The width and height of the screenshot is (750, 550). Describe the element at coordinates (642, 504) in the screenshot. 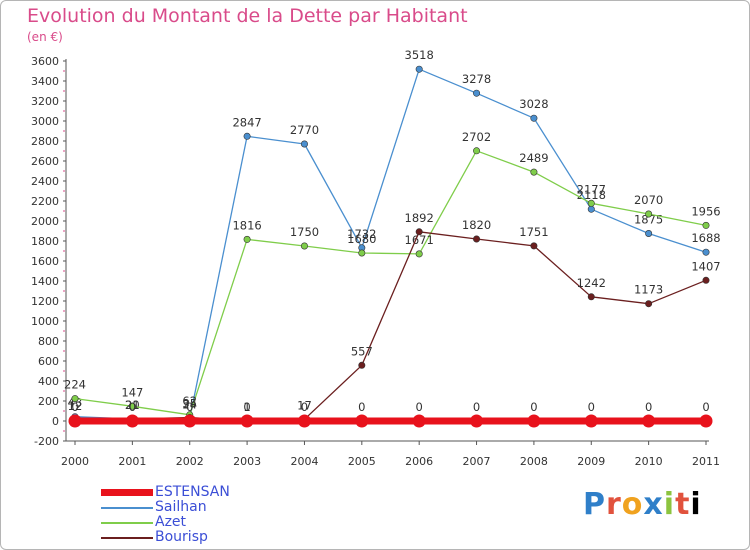

I see `proxiti-logo: Proxiti` at that location.